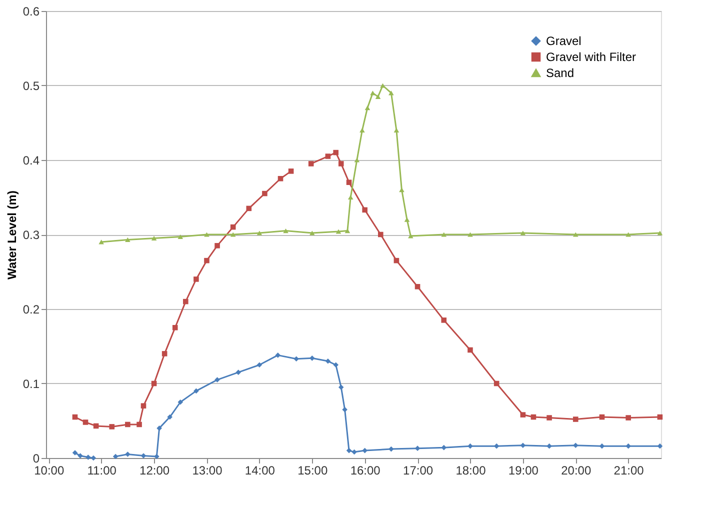  Describe the element at coordinates (629, 471) in the screenshot. I see `x-tick-label: 21:00` at that location.